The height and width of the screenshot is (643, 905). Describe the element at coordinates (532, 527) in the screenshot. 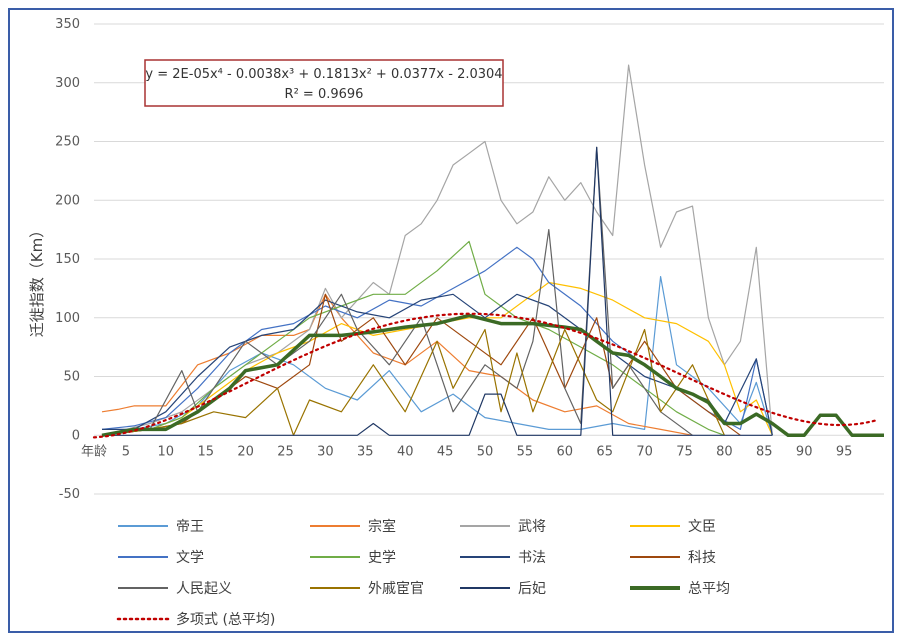

I see `legend-label-2: 武将` at that location.